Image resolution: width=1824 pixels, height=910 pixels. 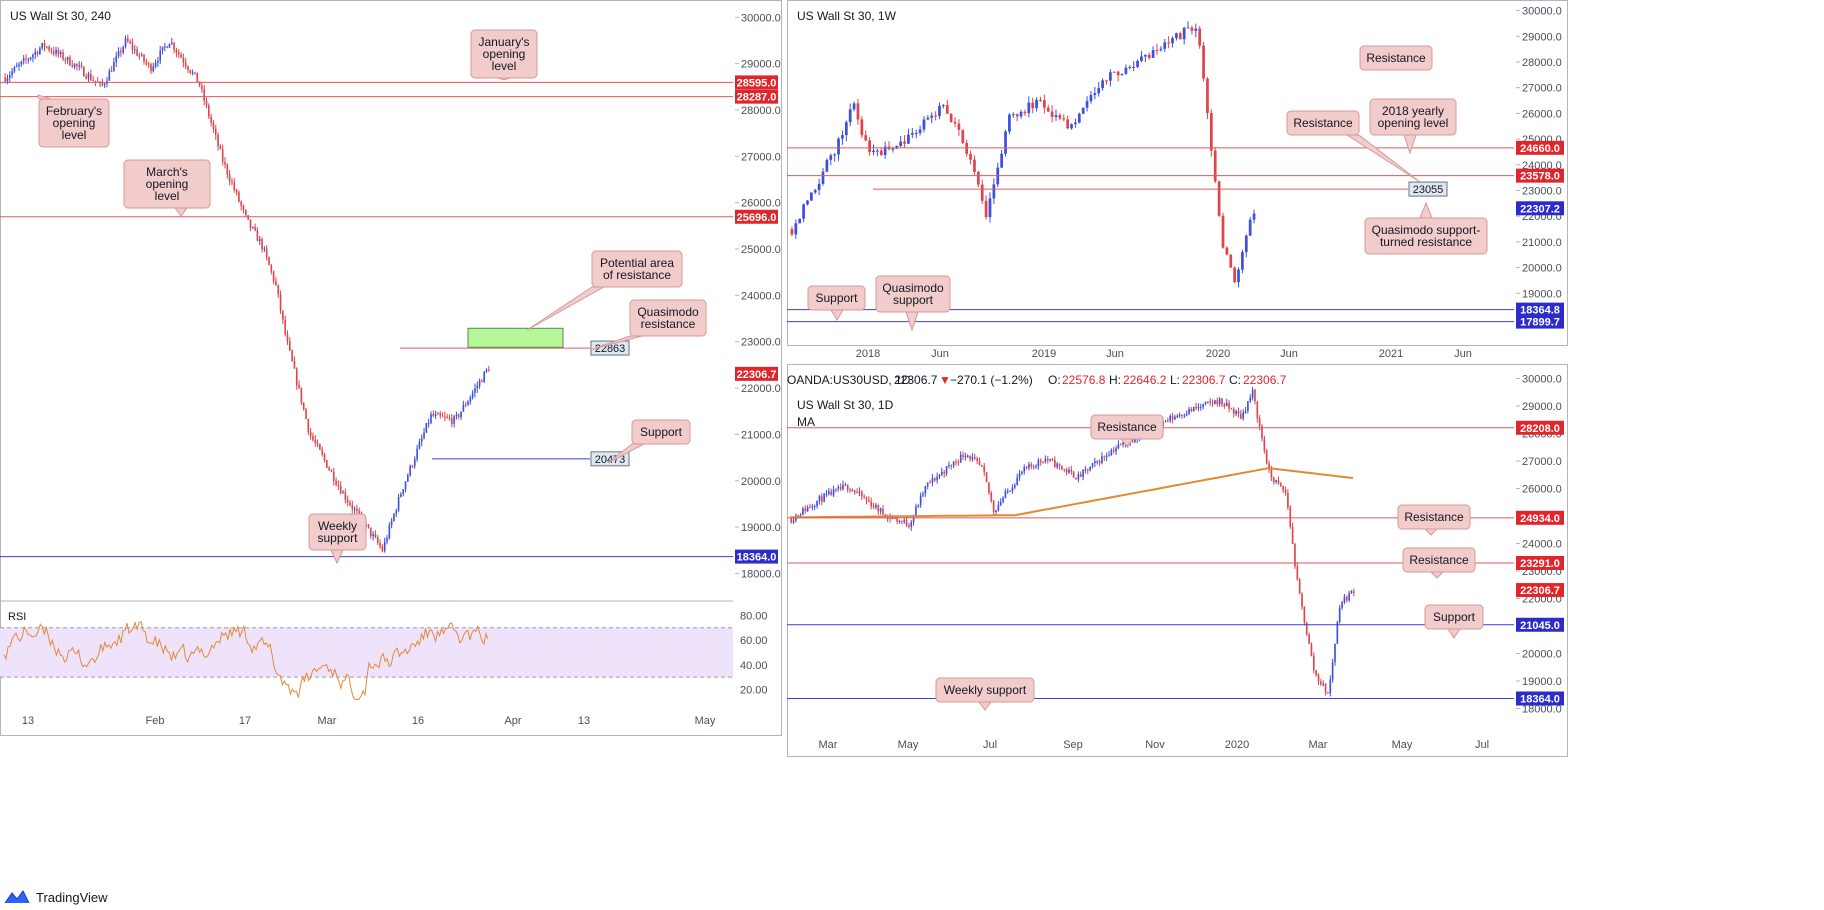 What do you see at coordinates (1482, 745) in the screenshot?
I see `daily-xtick-label: Jul` at bounding box center [1482, 745].